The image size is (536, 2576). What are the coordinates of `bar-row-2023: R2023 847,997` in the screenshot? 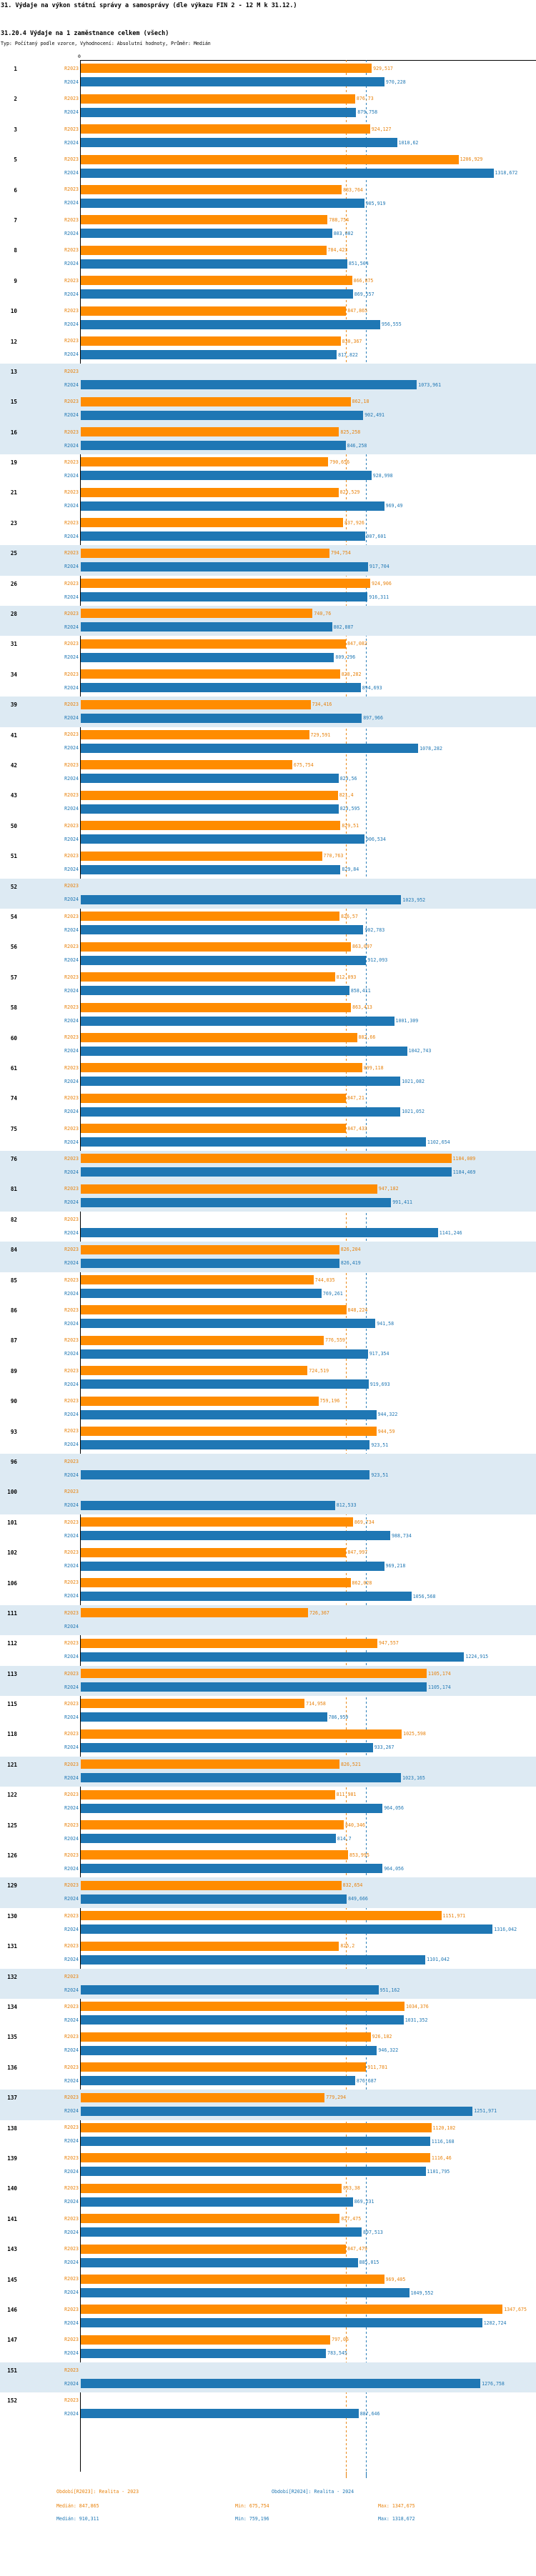 It's located at (268, 1552).